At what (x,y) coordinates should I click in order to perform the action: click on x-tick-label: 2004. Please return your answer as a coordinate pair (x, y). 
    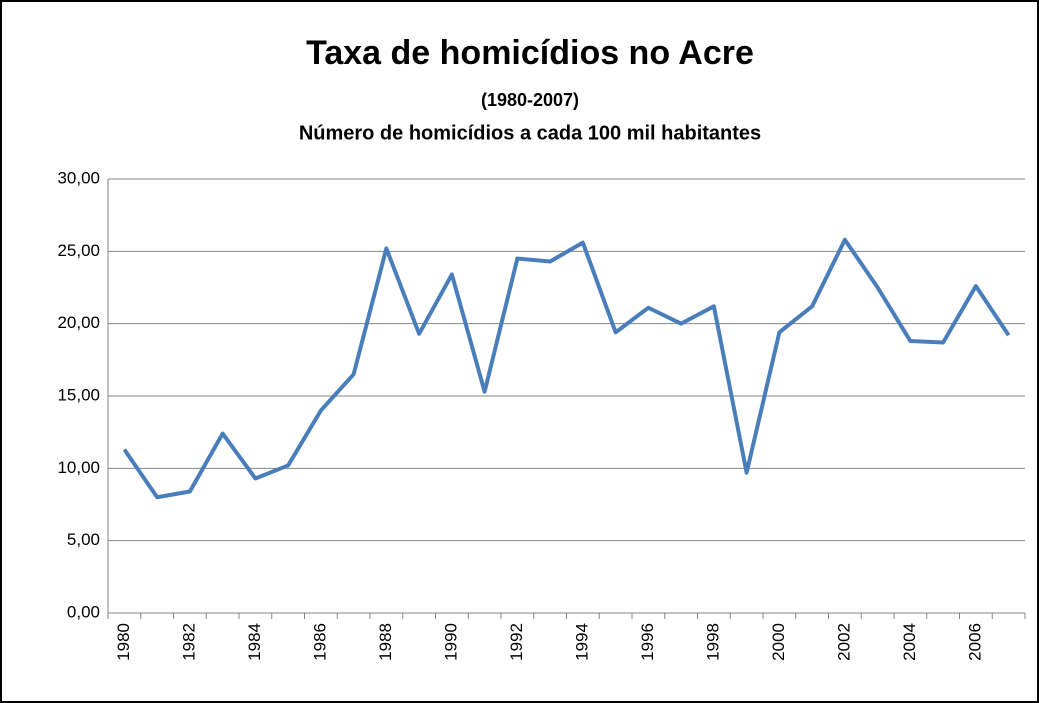
    Looking at the image, I should click on (909, 642).